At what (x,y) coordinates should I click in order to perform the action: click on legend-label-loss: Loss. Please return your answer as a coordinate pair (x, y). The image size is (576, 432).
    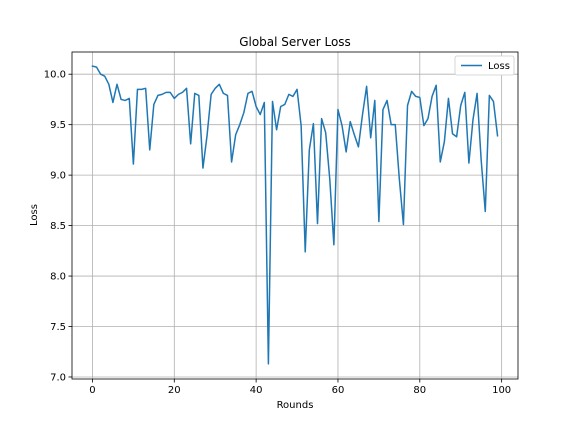
    Looking at the image, I should click on (499, 66).